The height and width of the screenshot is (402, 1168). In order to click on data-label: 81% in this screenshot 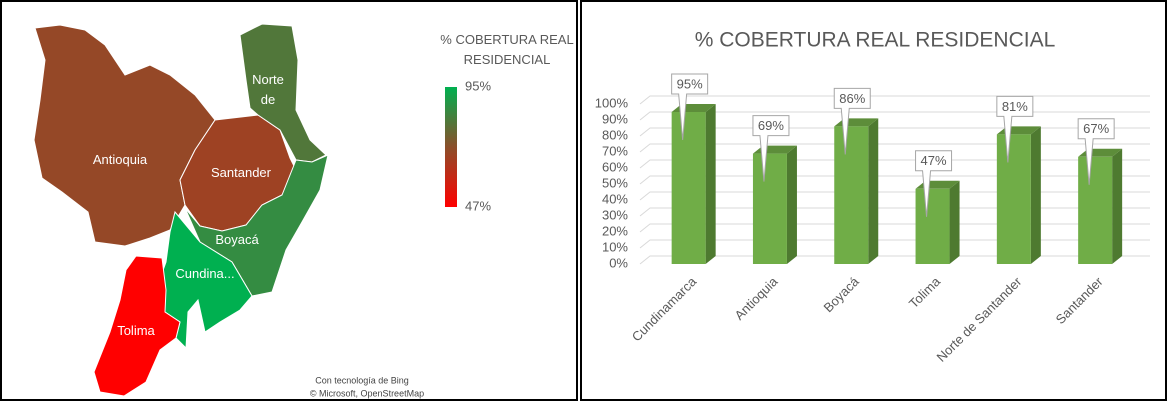, I will do `click(1015, 106)`.